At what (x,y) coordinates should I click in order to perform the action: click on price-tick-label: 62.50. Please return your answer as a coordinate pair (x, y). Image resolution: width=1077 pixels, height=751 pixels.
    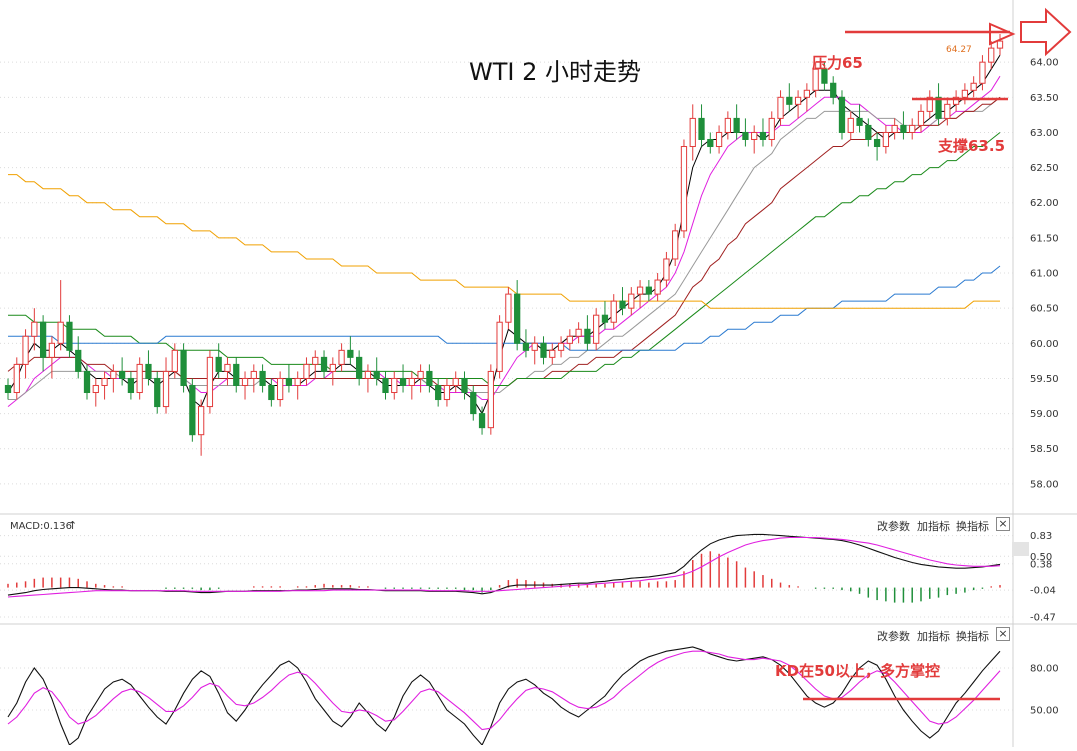
    Looking at the image, I should click on (1044, 168).